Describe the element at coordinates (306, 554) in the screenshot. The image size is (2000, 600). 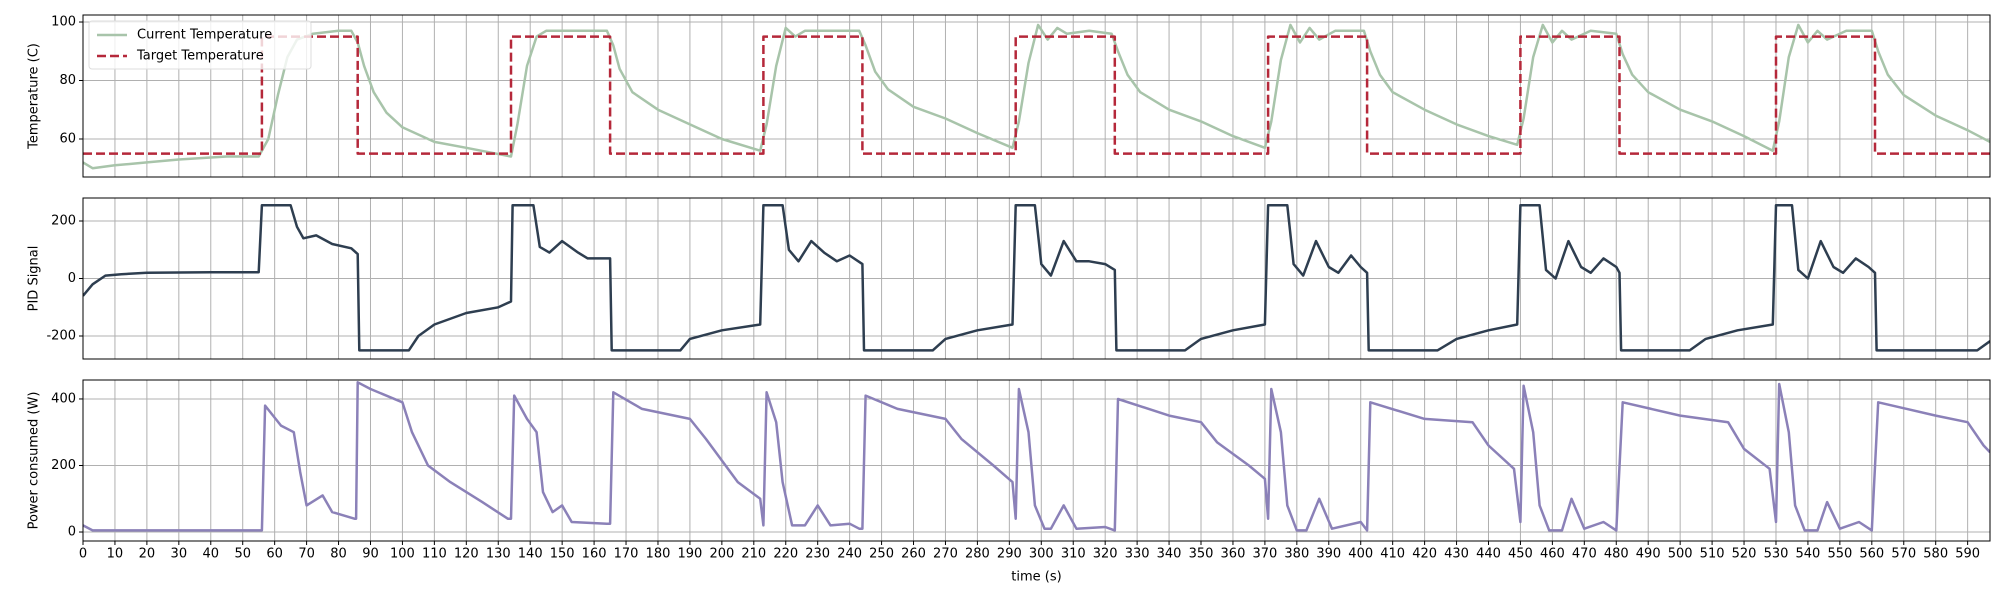
I see `x-tick-label: 70` at that location.